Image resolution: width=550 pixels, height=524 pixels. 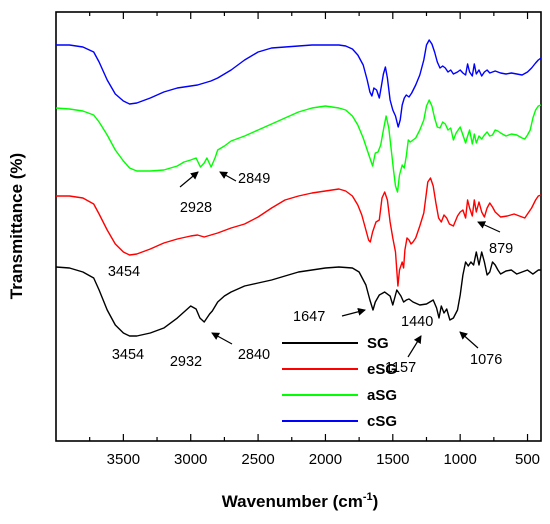 What do you see at coordinates (382, 421) in the screenshot?
I see `legend-label-csg: cSG` at bounding box center [382, 421].